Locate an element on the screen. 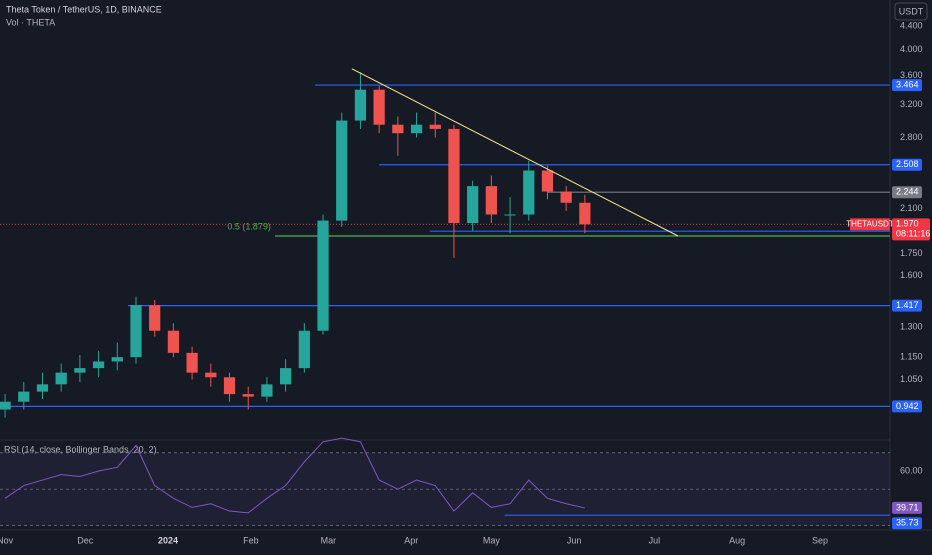 The width and height of the screenshot is (932, 555). level-label: 1.417 is located at coordinates (907, 305).